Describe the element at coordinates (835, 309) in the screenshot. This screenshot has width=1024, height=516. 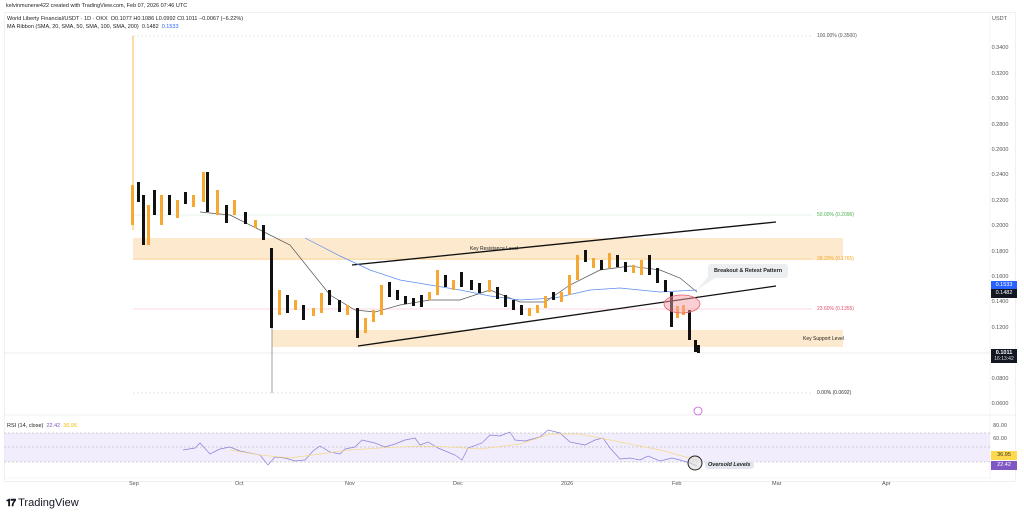
I see `fib-236-label: 23.60% (0.1355)` at that location.